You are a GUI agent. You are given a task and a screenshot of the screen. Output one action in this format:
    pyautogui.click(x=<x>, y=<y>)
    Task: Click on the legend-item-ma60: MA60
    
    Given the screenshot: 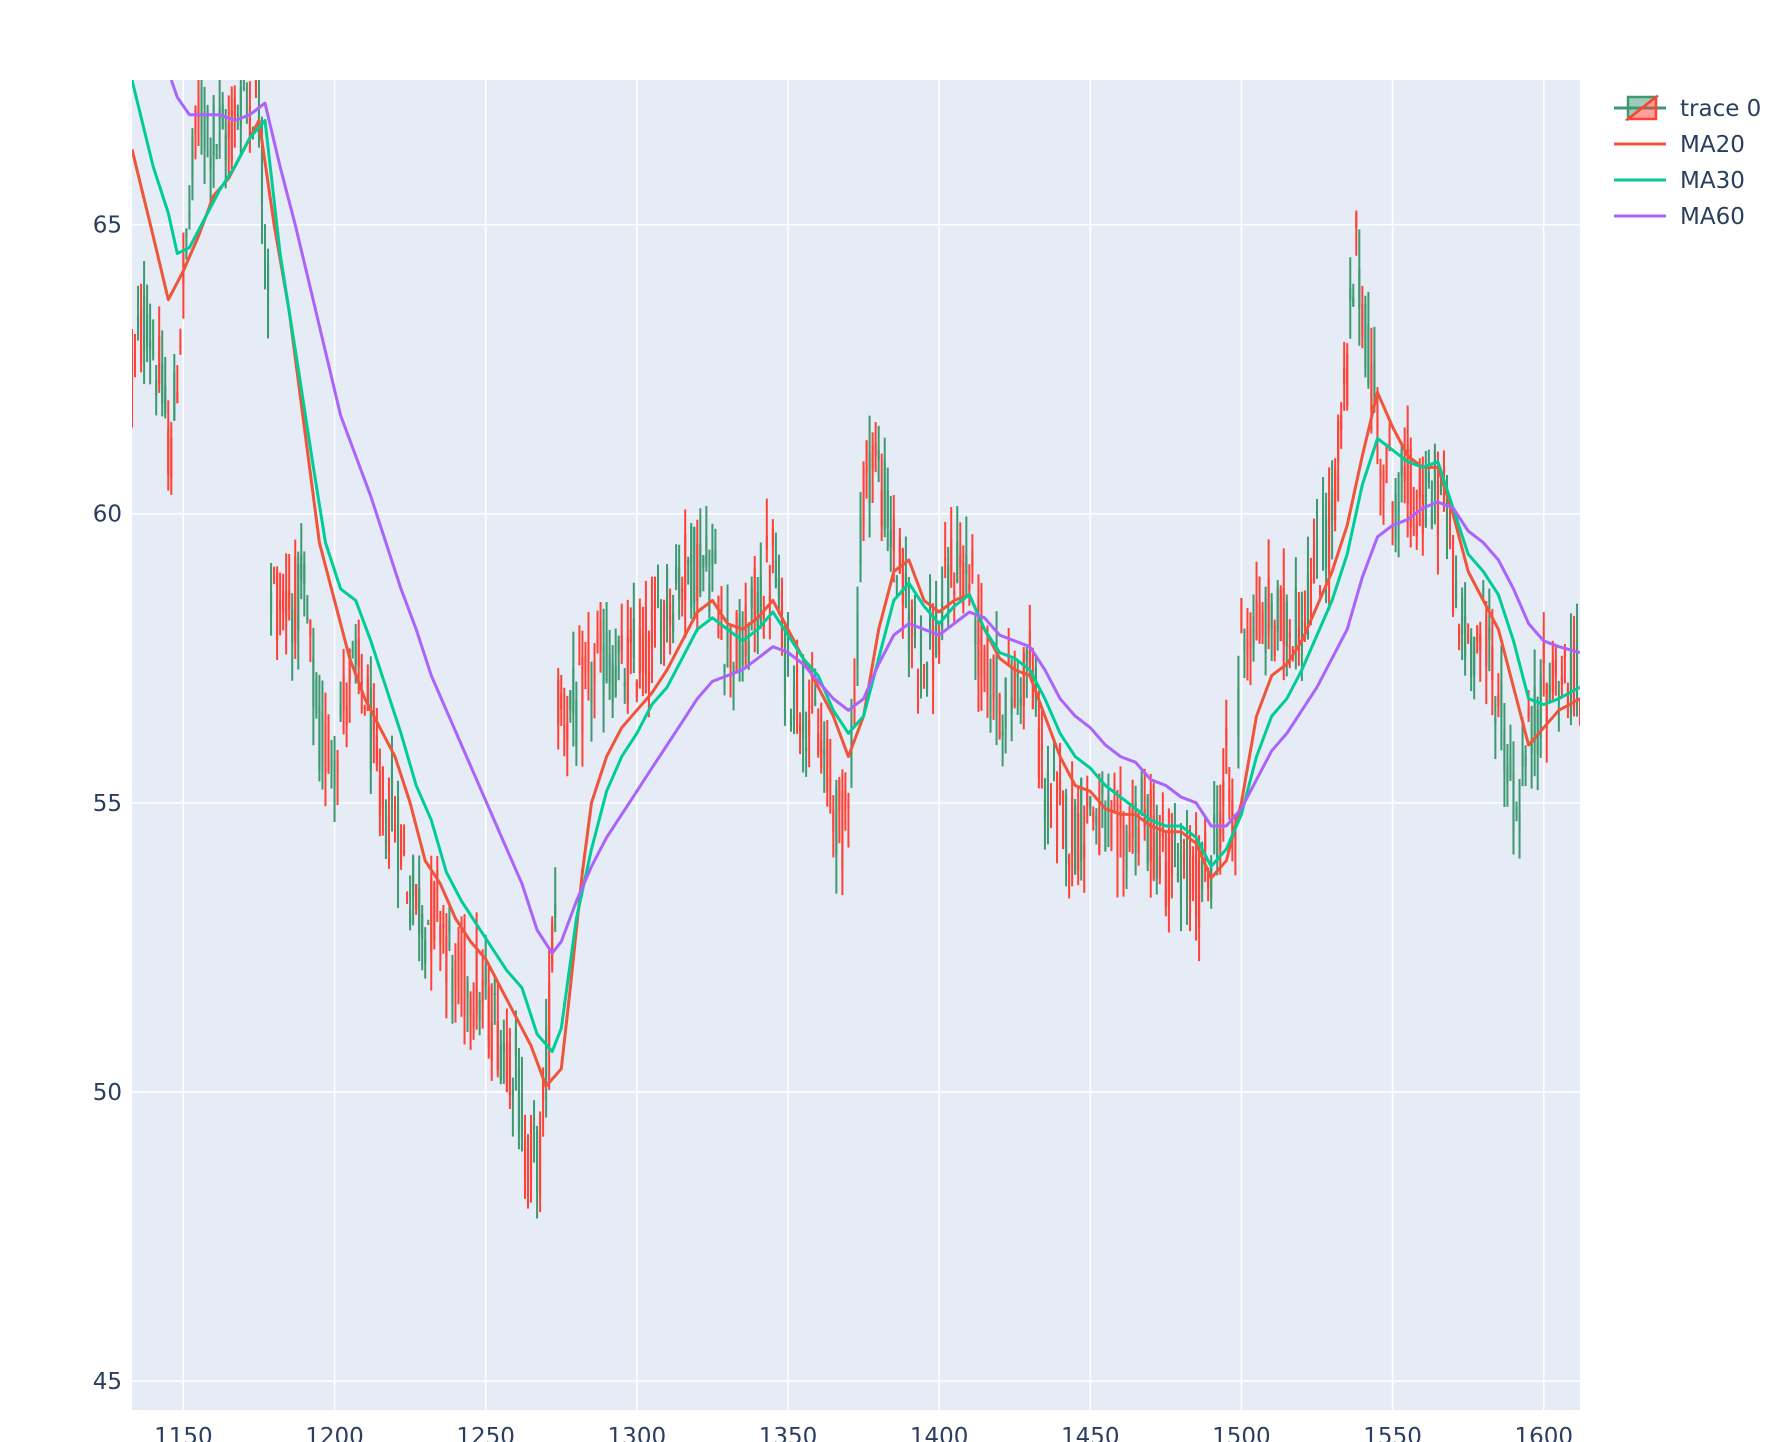 What is the action you would take?
    pyautogui.click(x=1679, y=217)
    